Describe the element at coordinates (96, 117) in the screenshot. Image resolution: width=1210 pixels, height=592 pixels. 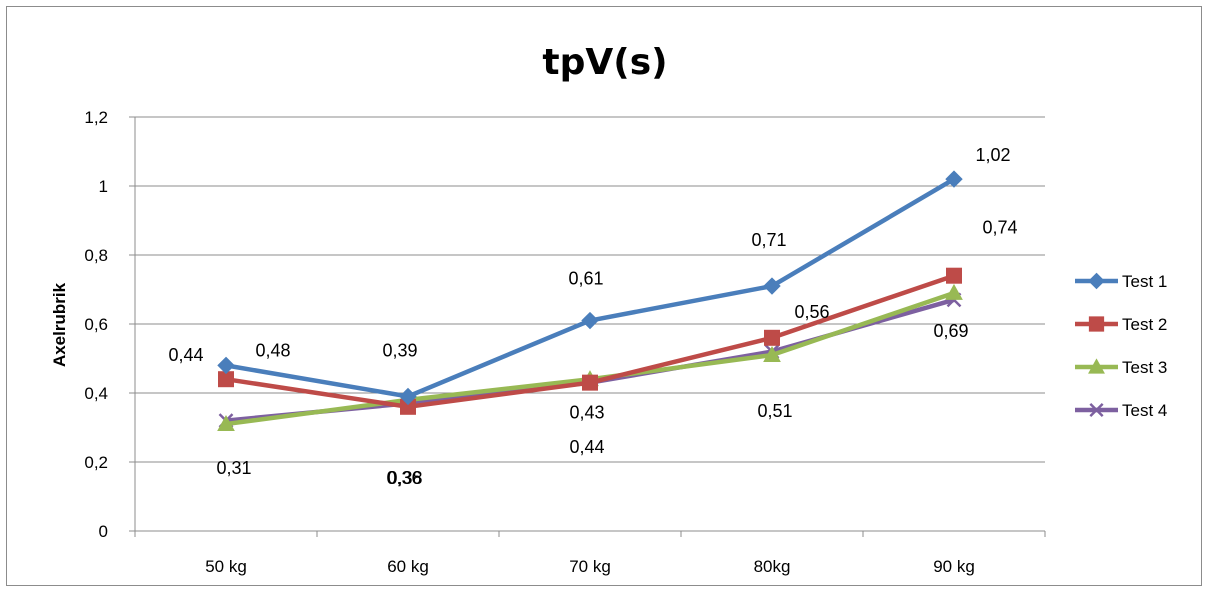
I see `y-tick-label: 1,2` at that location.